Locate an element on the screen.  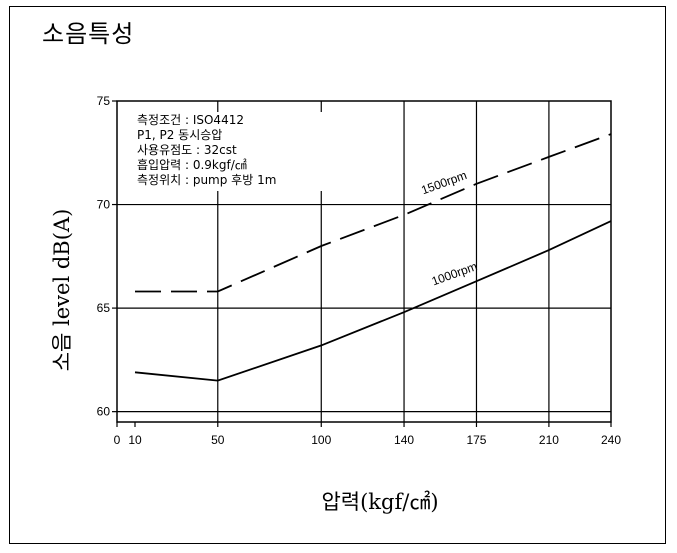
page-title: 소음특성 is located at coordinates (88, 34).